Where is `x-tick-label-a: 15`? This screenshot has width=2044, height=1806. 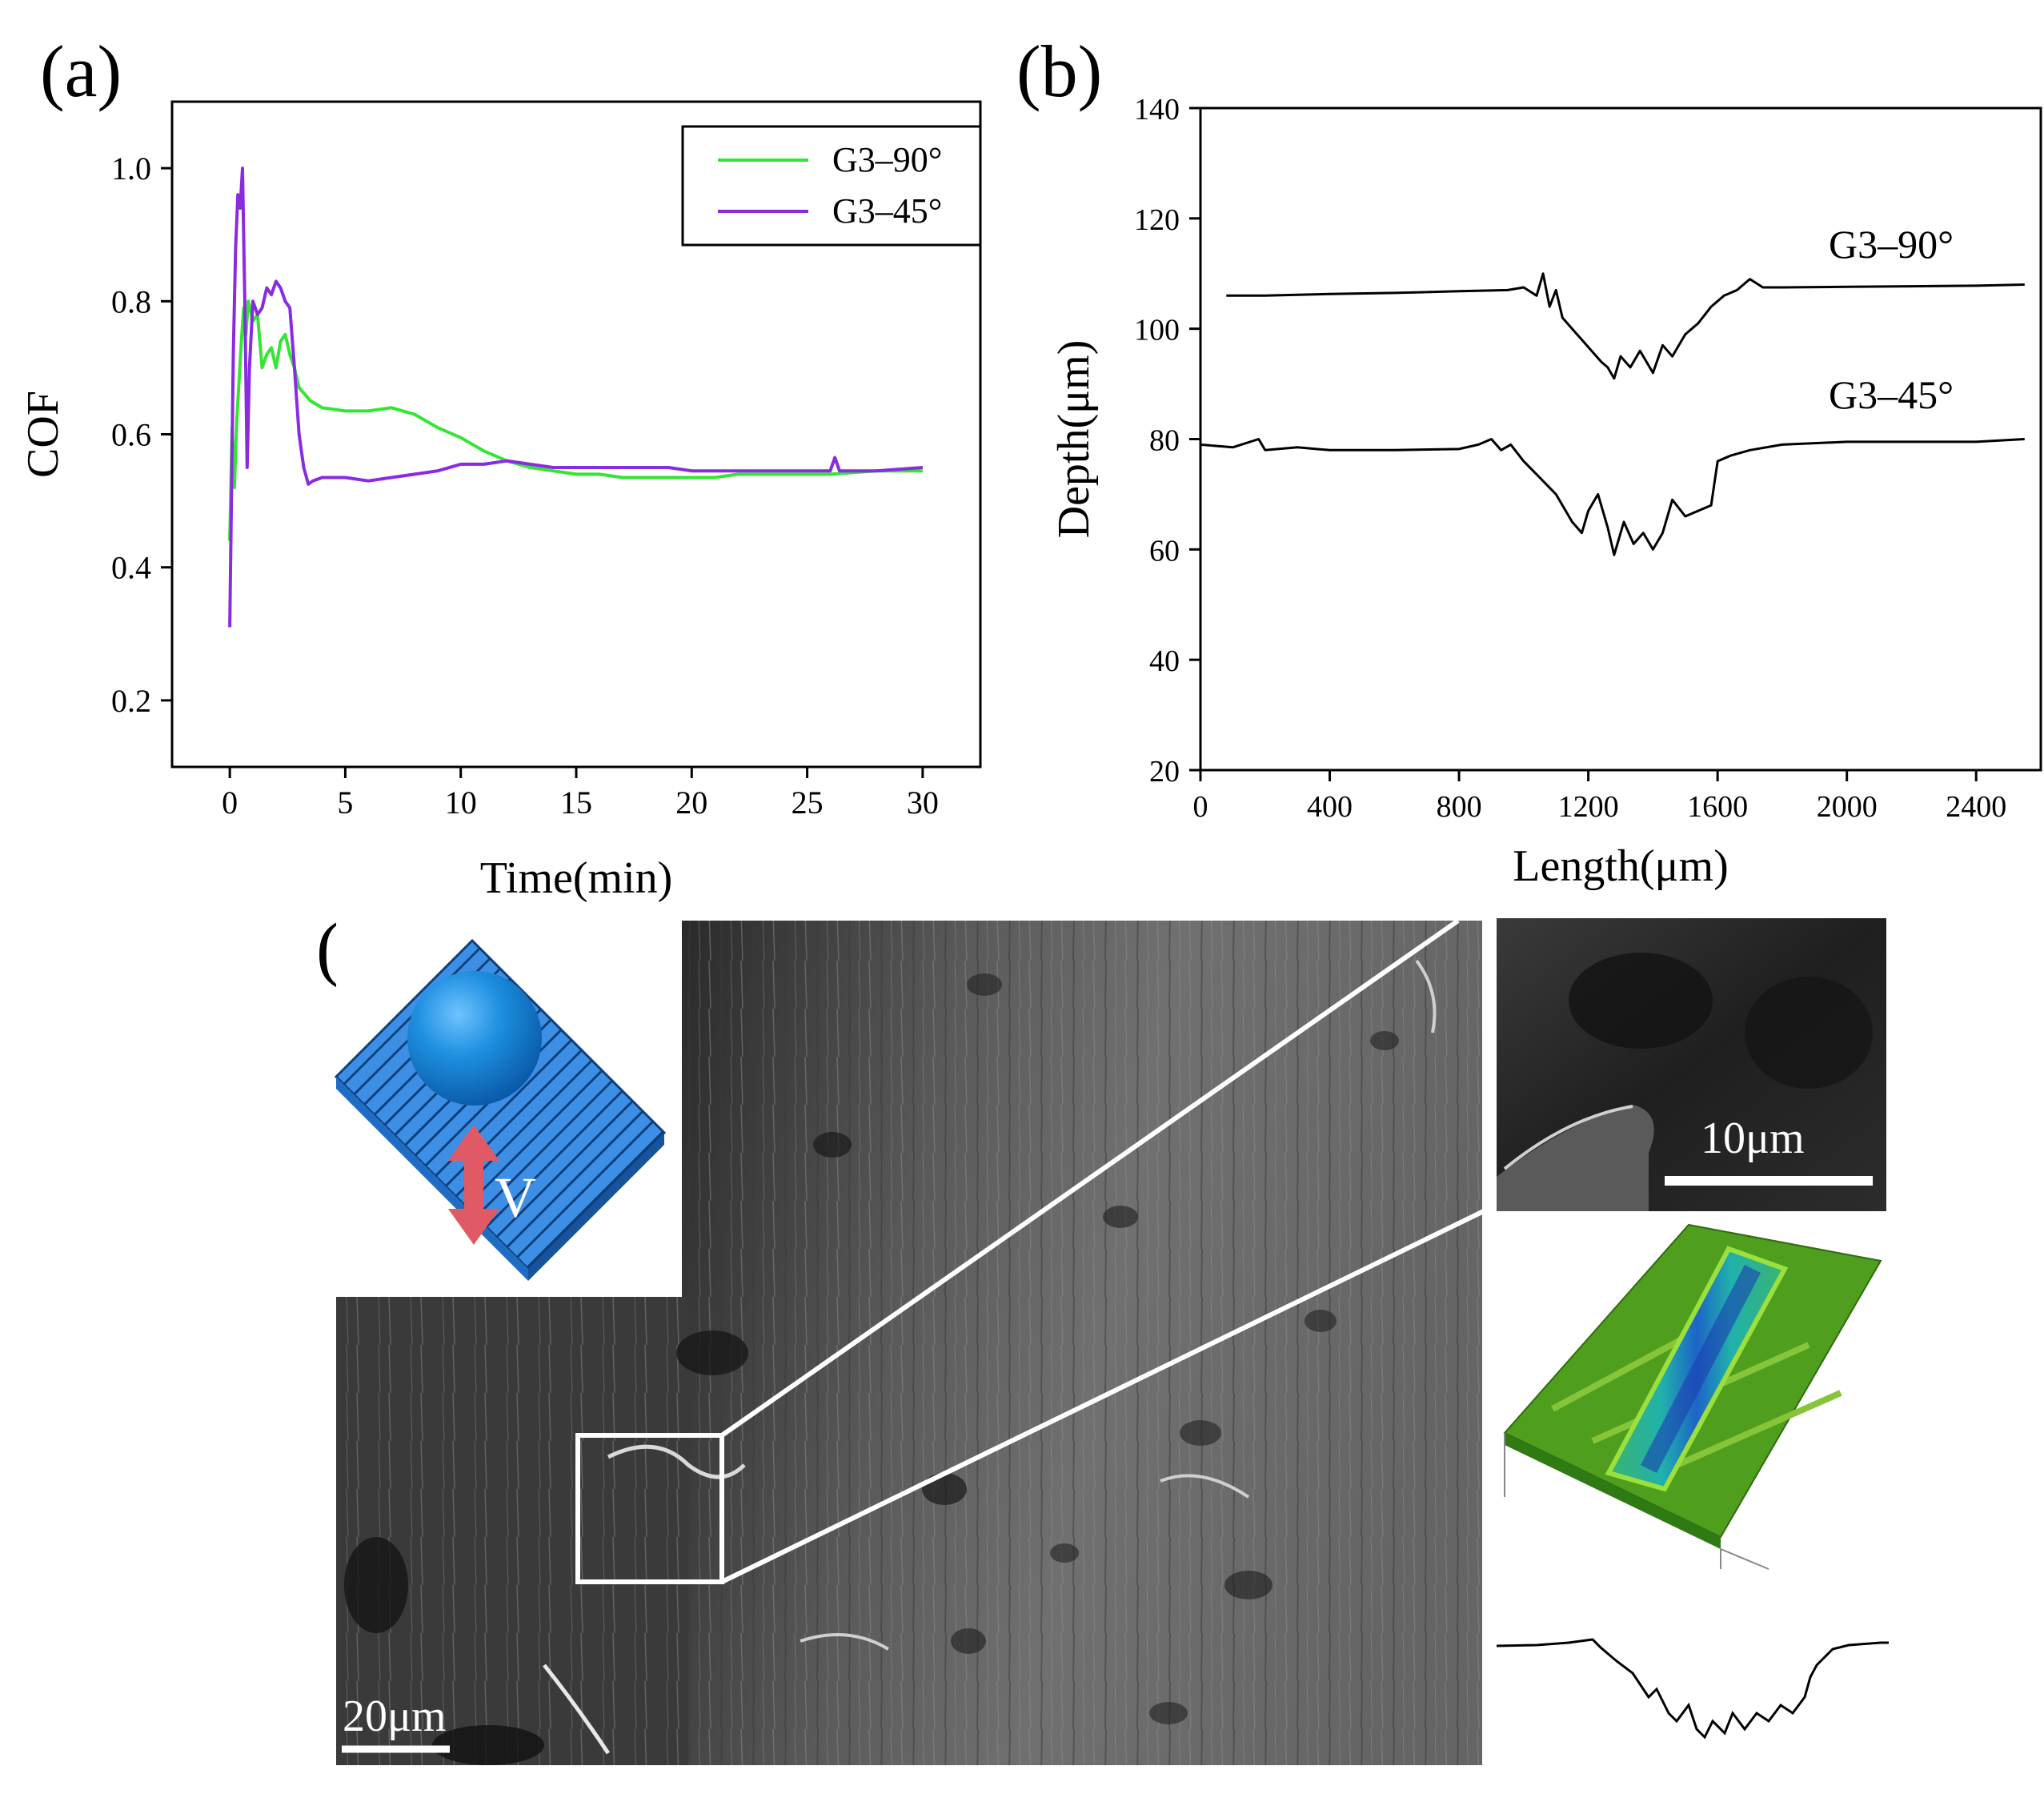 x-tick-label-a: 15 is located at coordinates (576, 803).